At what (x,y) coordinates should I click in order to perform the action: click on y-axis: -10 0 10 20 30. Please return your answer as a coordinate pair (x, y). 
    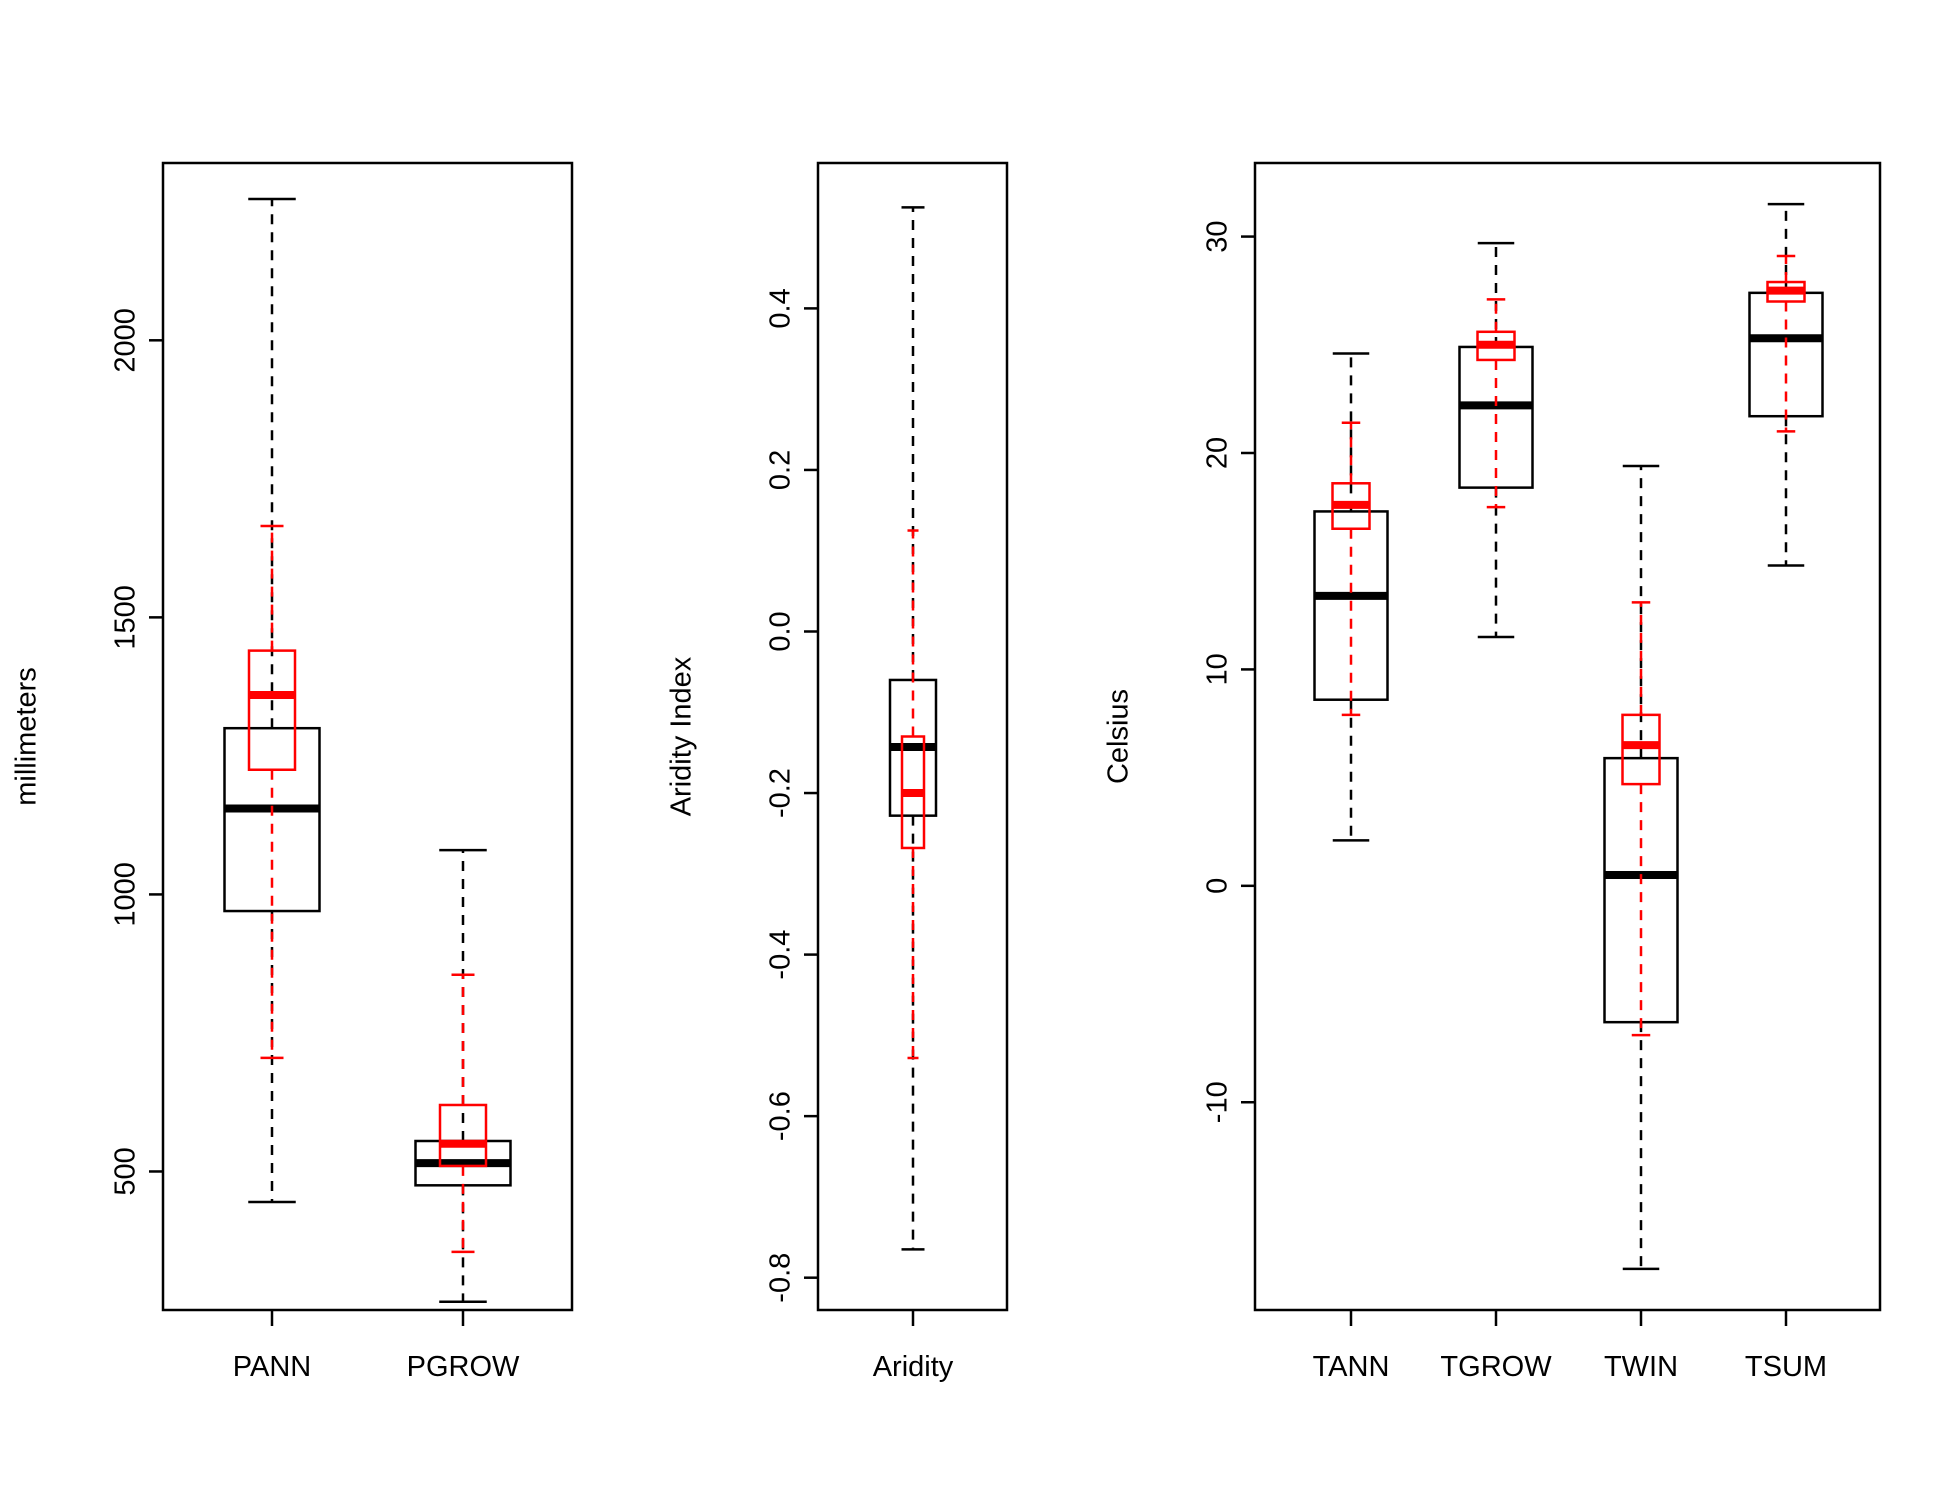
    Looking at the image, I should click on (1228, 671).